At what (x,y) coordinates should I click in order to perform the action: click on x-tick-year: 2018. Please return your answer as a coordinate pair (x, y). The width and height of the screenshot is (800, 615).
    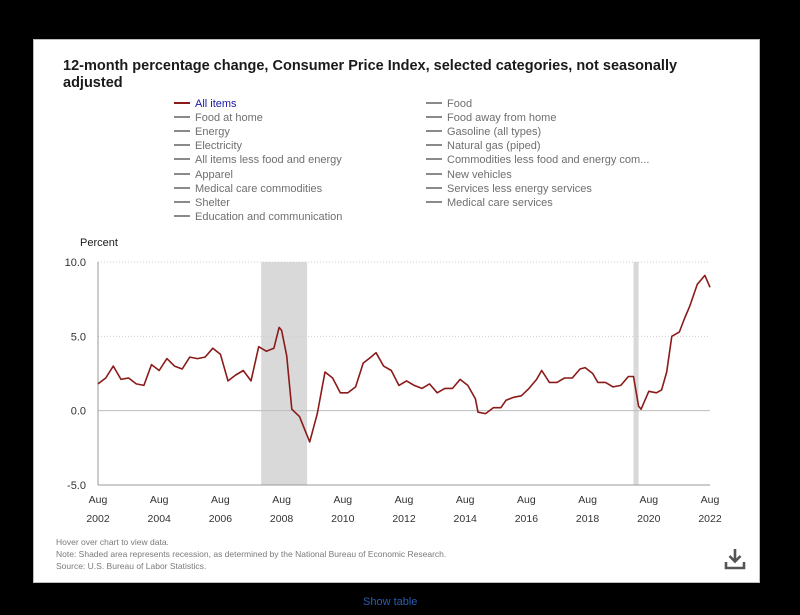
    Looking at the image, I should click on (588, 519).